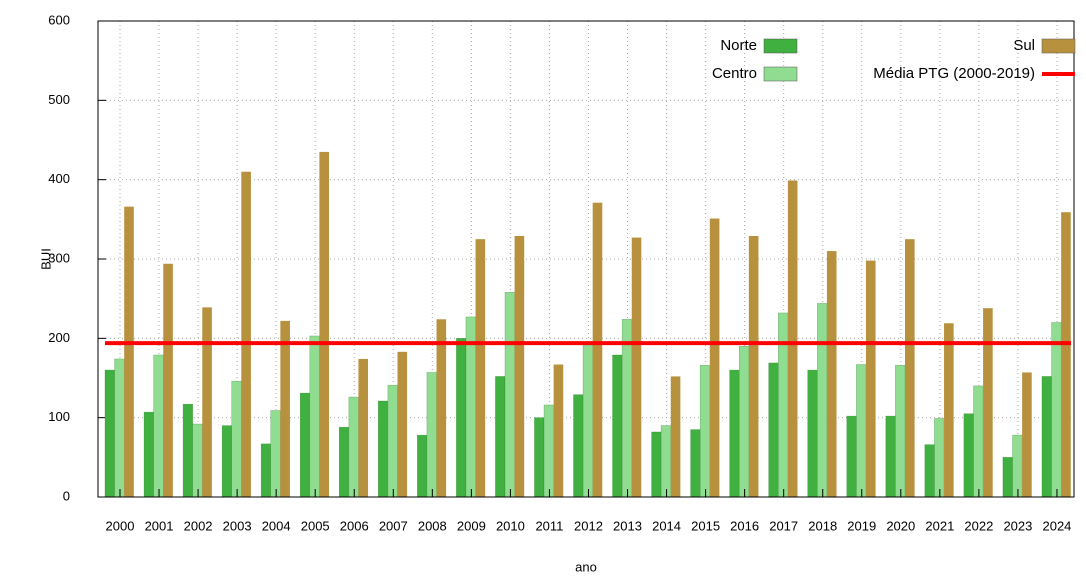 The width and height of the screenshot is (1086, 582). What do you see at coordinates (59, 337) in the screenshot?
I see `y-tick-label: 200` at bounding box center [59, 337].